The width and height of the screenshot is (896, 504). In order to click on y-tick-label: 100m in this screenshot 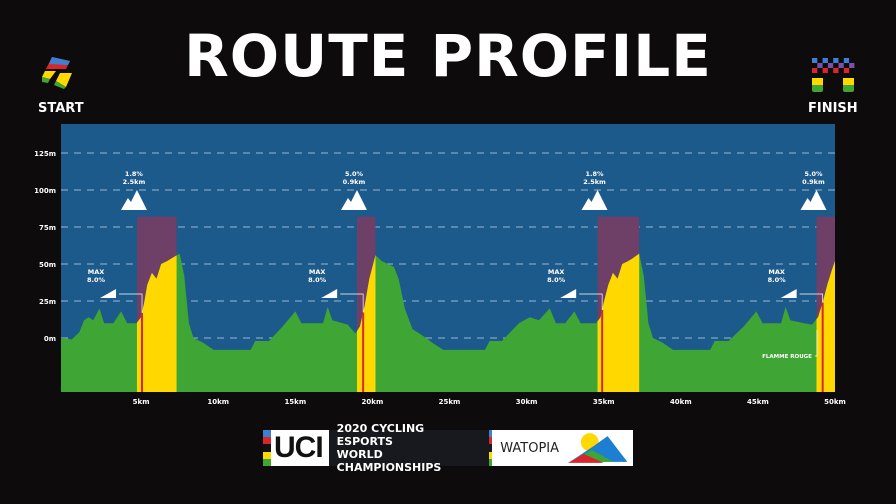, I will do `click(45, 191)`.